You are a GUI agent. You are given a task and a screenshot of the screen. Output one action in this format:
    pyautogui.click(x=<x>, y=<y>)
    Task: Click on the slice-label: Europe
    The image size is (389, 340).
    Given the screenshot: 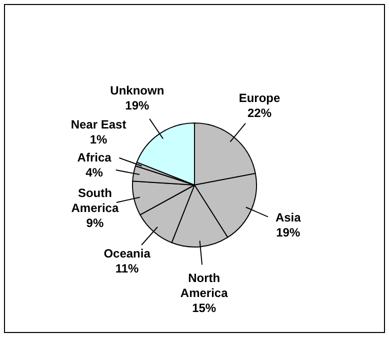 What is the action you would take?
    pyautogui.click(x=259, y=98)
    